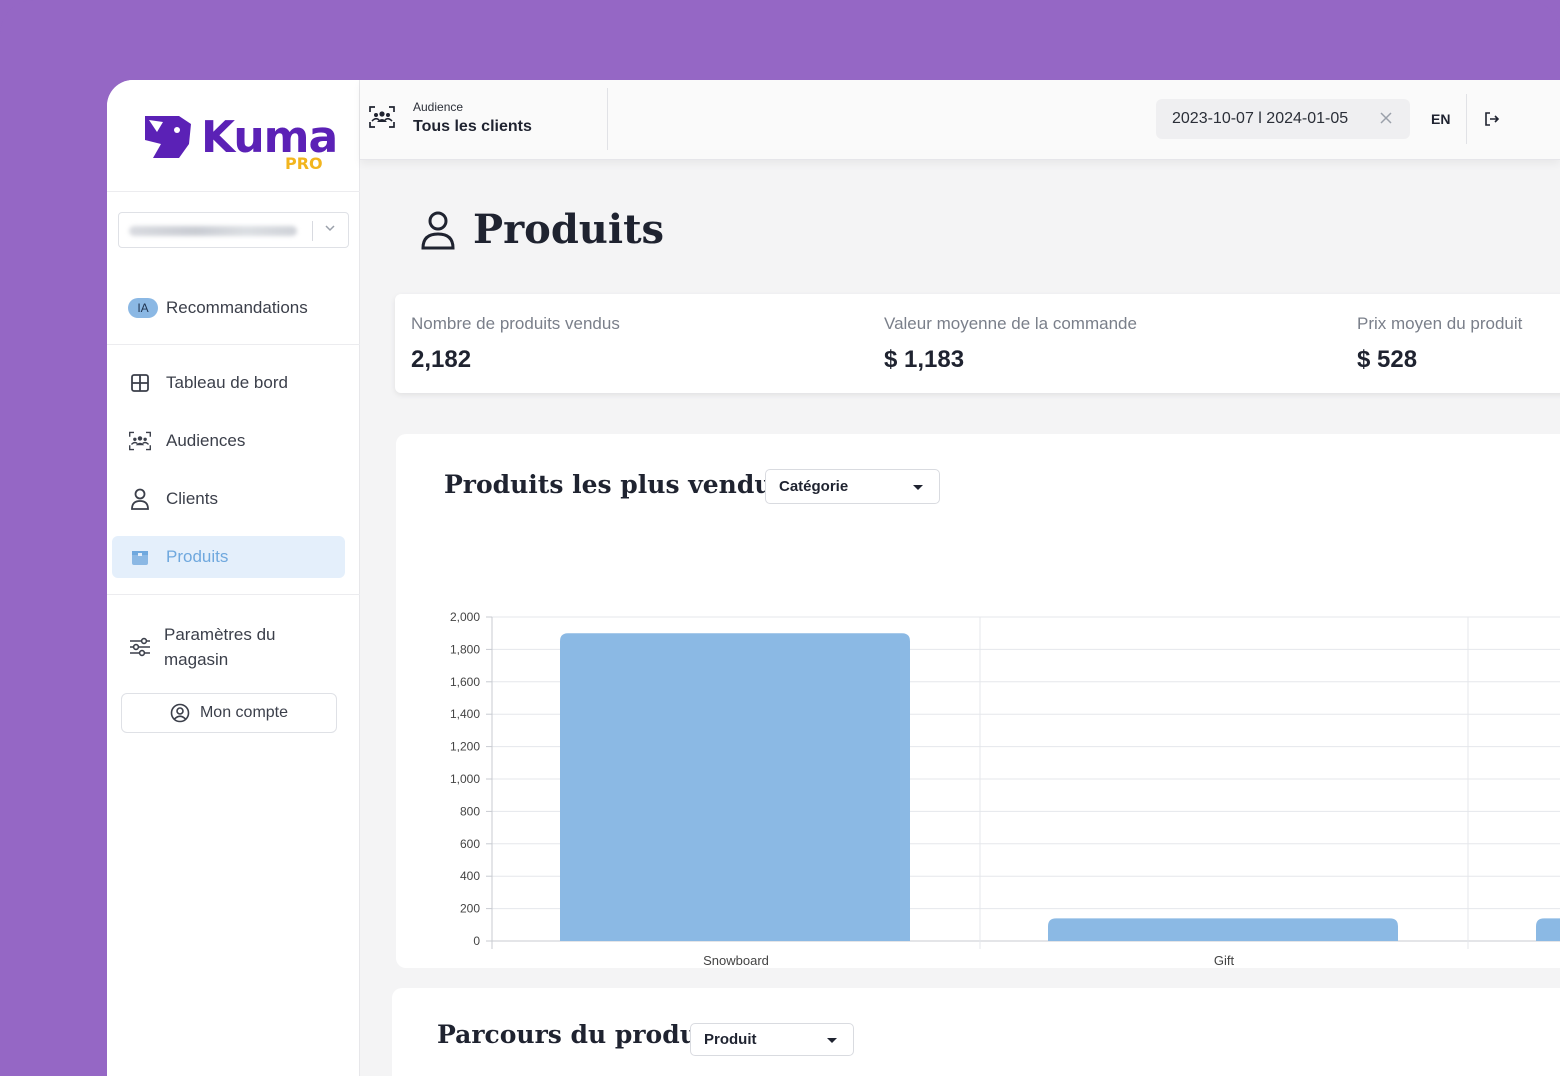 The image size is (1560, 1076). Describe the element at coordinates (244, 712) in the screenshot. I see `account-label: Mon compte` at that location.